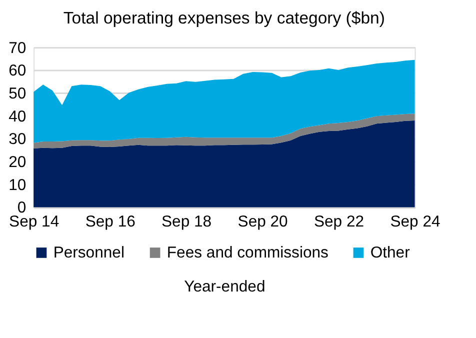  Describe the element at coordinates (263, 222) in the screenshot. I see `x-tick-label: Sep 20` at that location.